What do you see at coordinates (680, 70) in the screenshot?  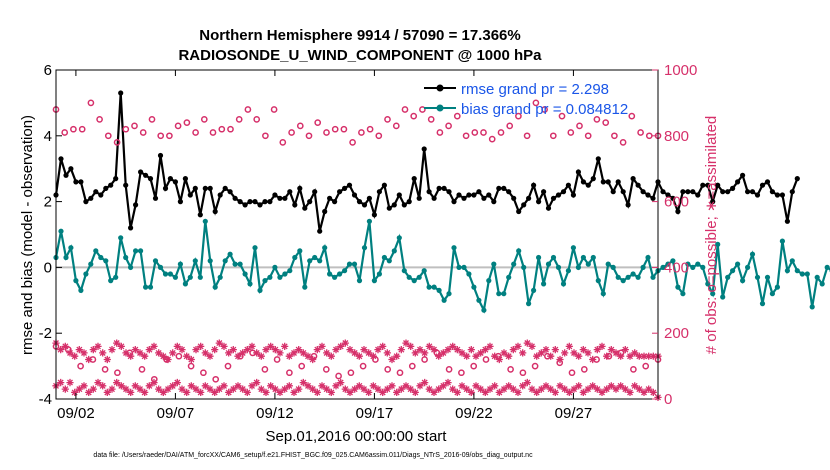 I see `y-right-tick-label: 1000` at bounding box center [680, 70].